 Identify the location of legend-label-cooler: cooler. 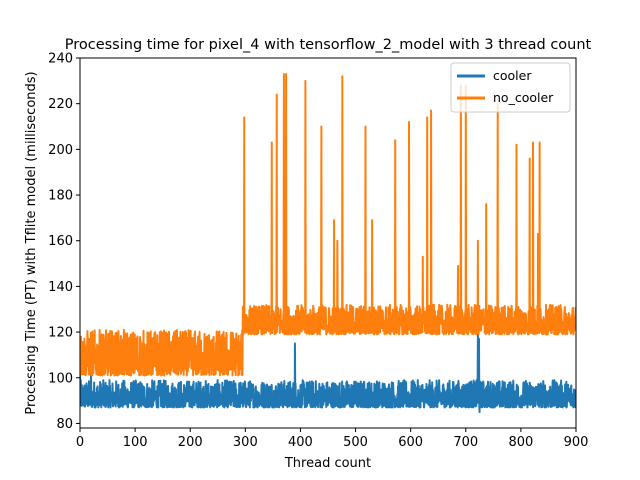
(512, 75).